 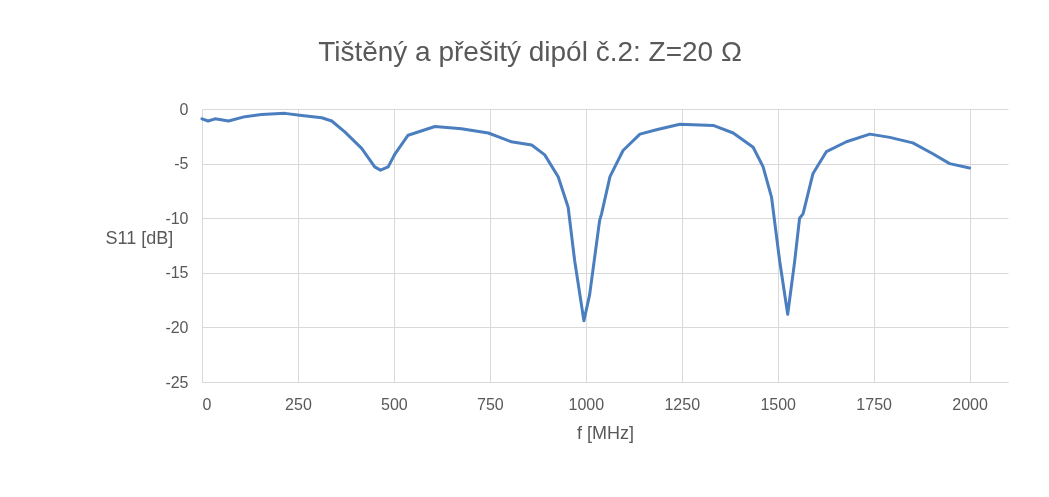 I want to click on x-tick-label: 1750, so click(x=874, y=404).